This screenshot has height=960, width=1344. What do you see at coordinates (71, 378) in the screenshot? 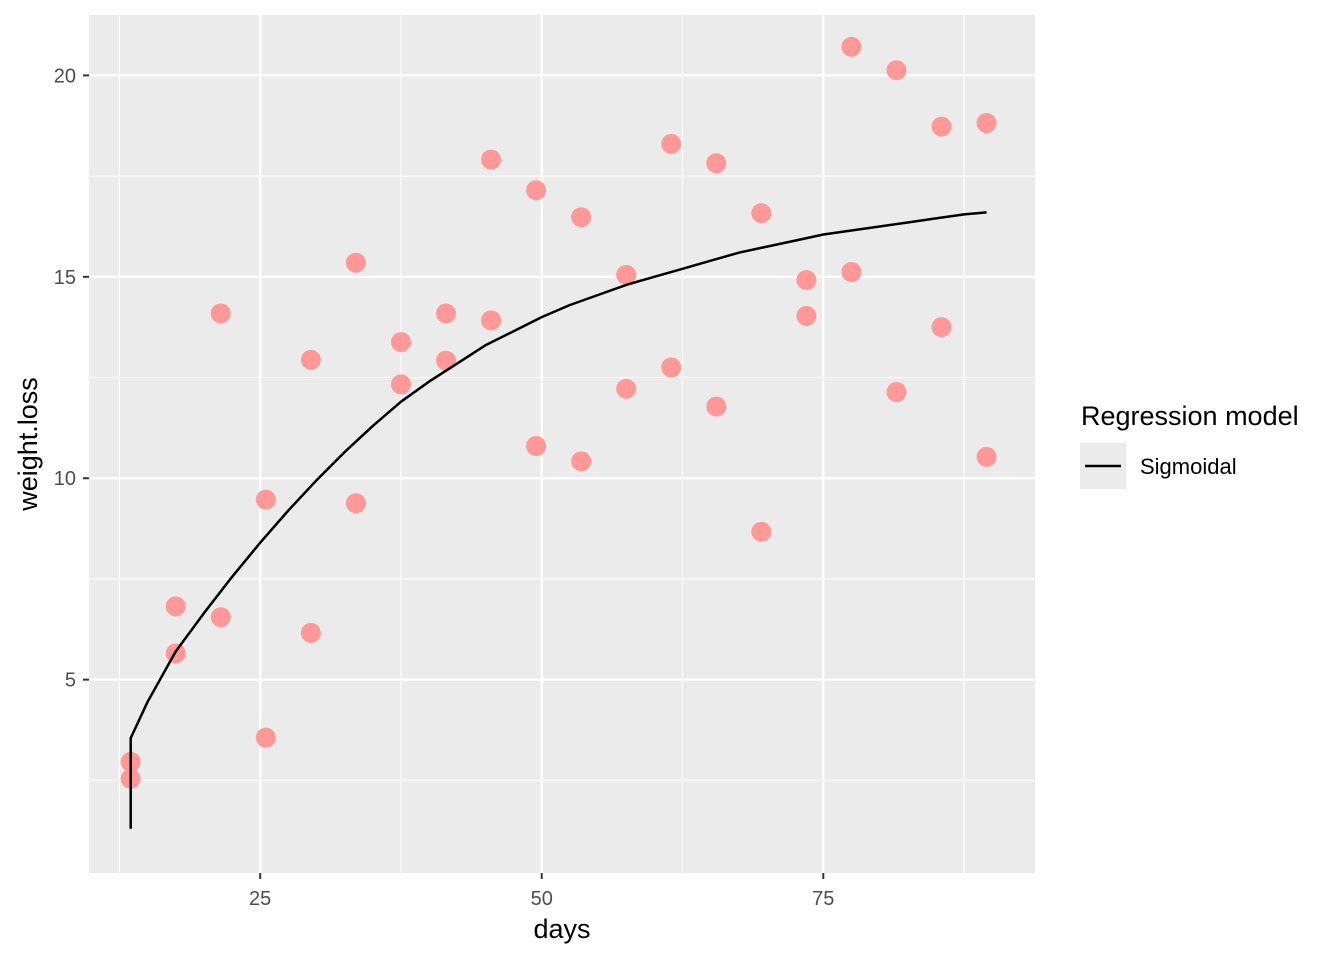
I see `y-axis-ticks: 5 10 15 20` at bounding box center [71, 378].